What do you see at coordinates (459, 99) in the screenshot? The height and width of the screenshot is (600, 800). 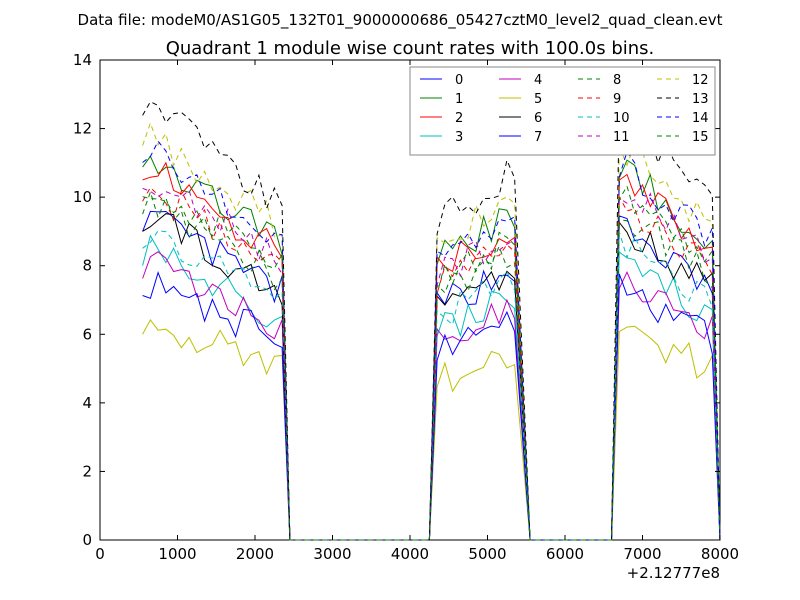 I see `legend-label: 1` at bounding box center [459, 99].